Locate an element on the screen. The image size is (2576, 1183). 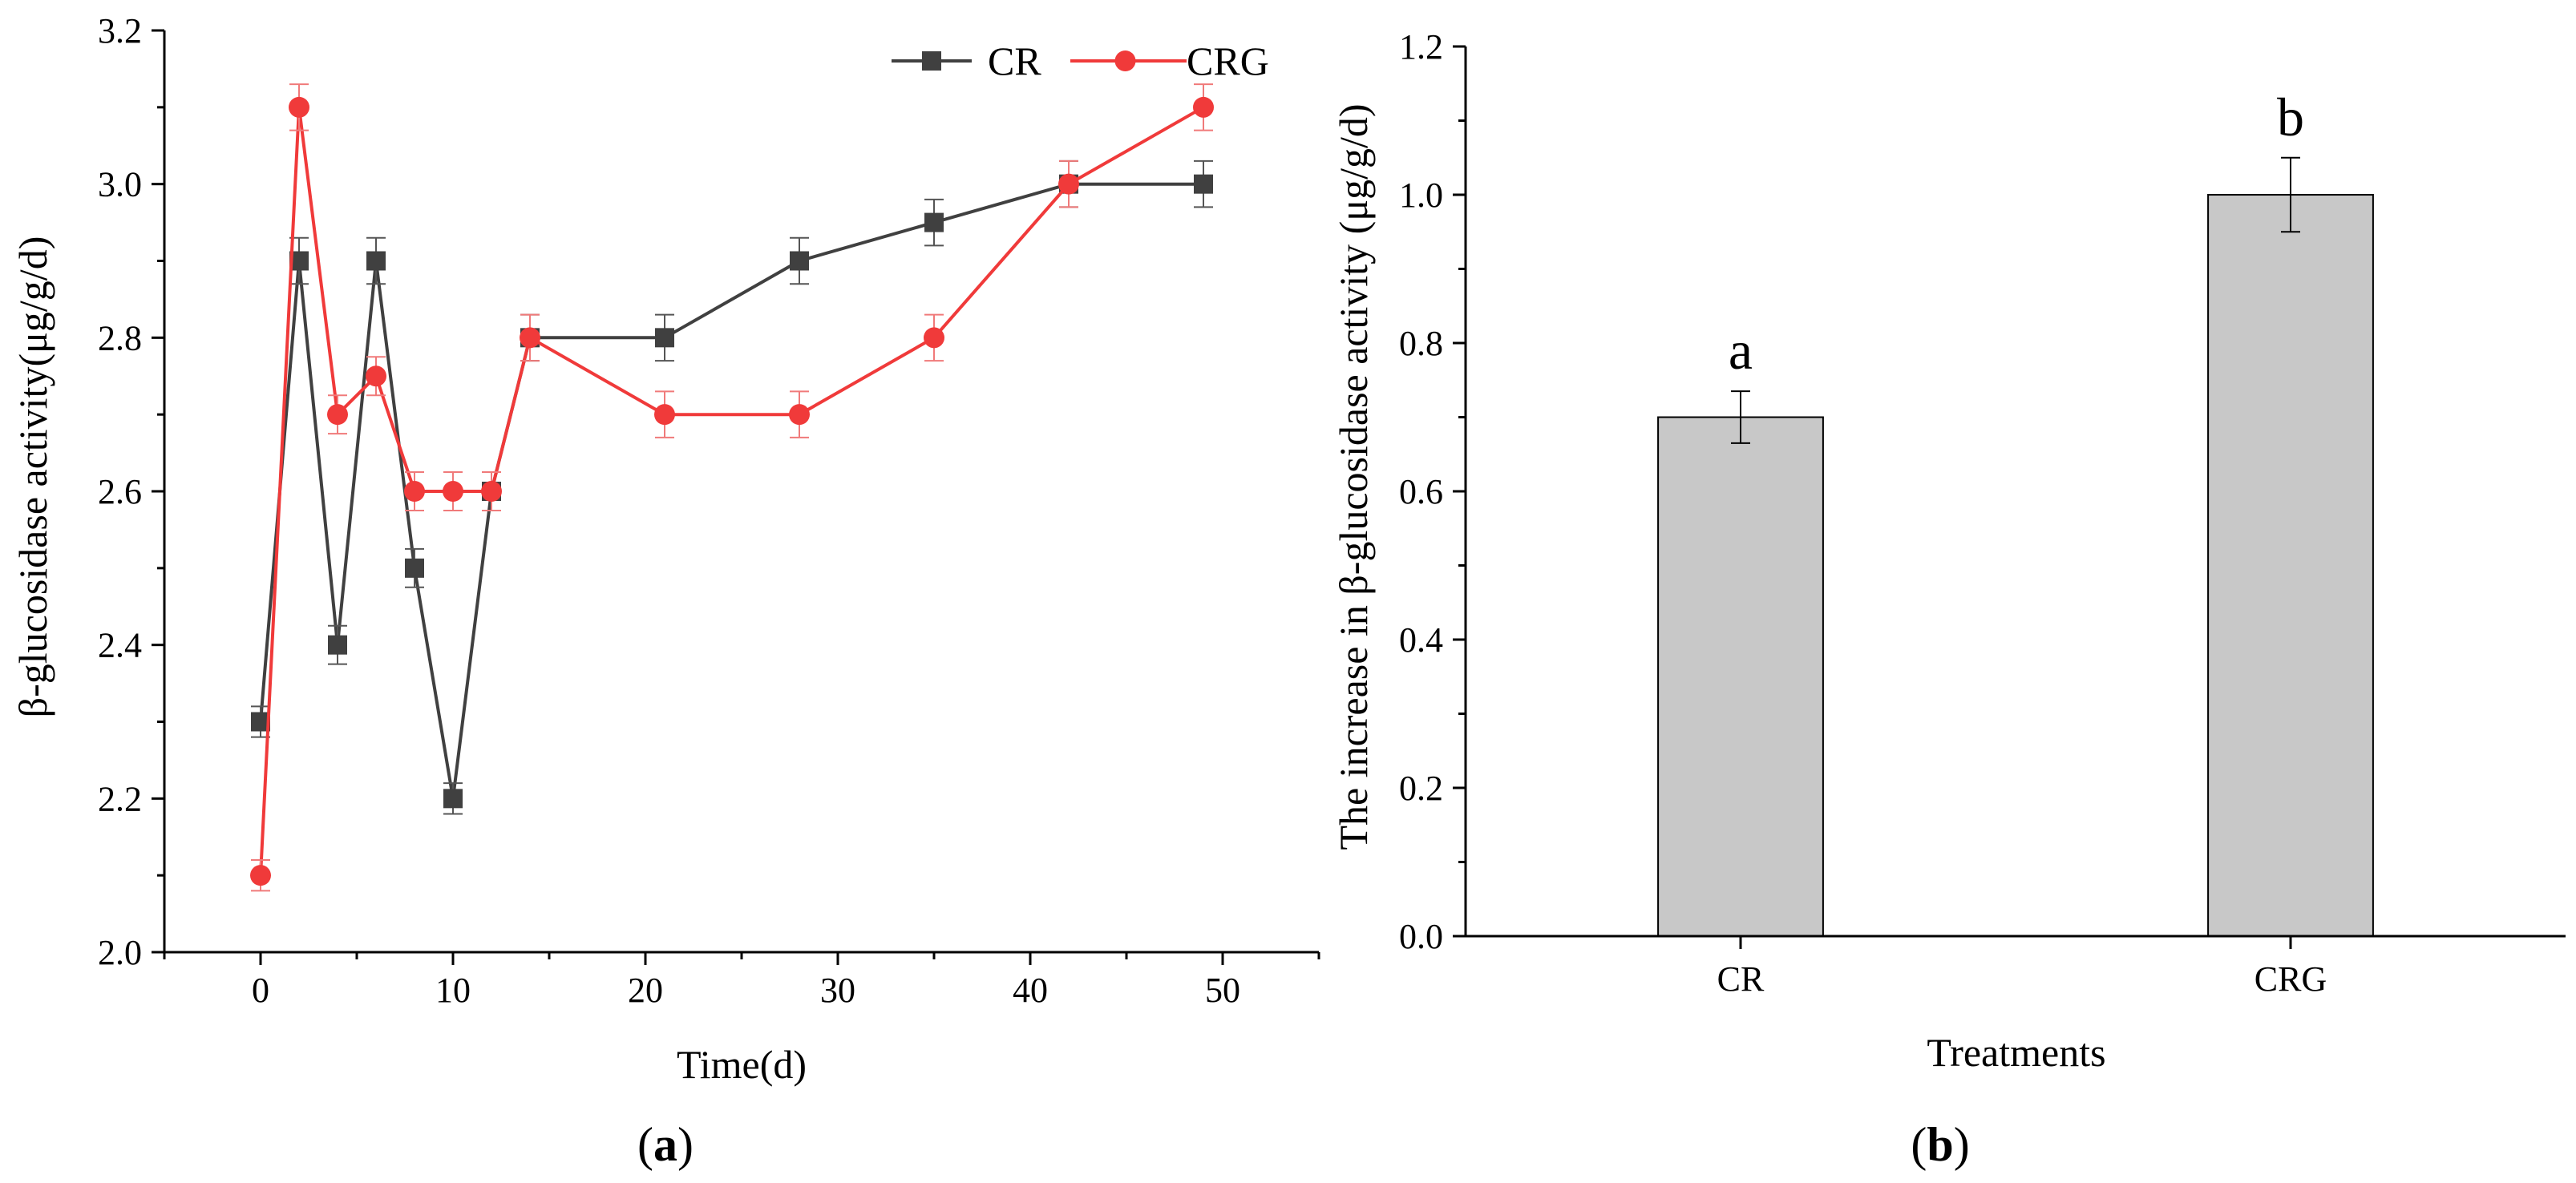
panel-b-x-tick-label: CR is located at coordinates (1741, 979).